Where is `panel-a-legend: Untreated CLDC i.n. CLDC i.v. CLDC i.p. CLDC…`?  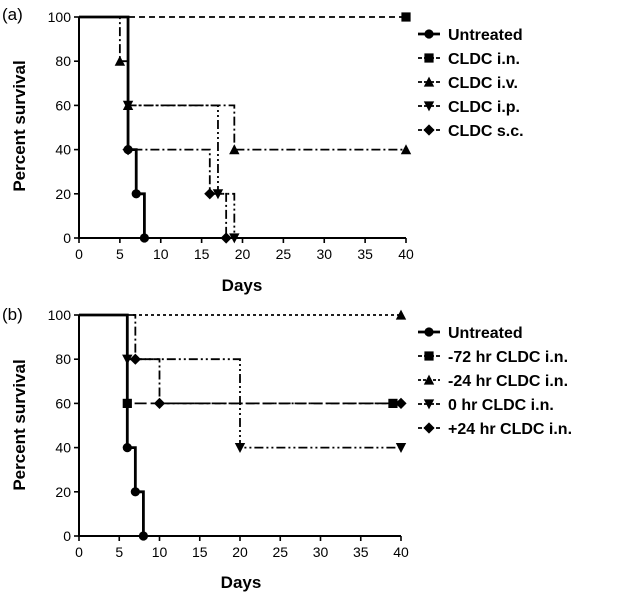 panel-a-legend: Untreated CLDC i.n. CLDC i.v. CLDC i.p. CLDC… is located at coordinates (471, 83).